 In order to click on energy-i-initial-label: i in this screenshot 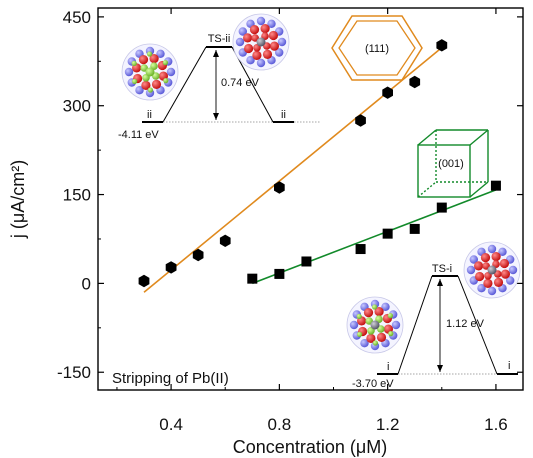, I will do `click(388, 367)`.